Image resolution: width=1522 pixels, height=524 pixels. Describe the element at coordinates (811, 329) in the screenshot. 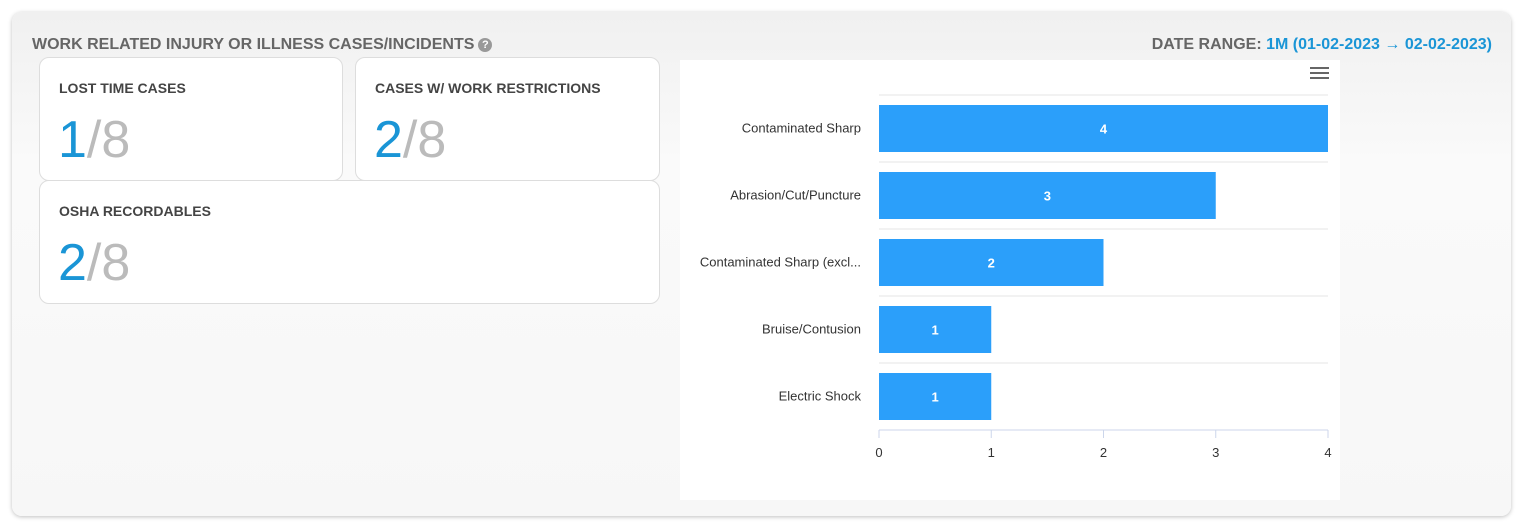

I see `category-label: Bruise/Contusion` at that location.